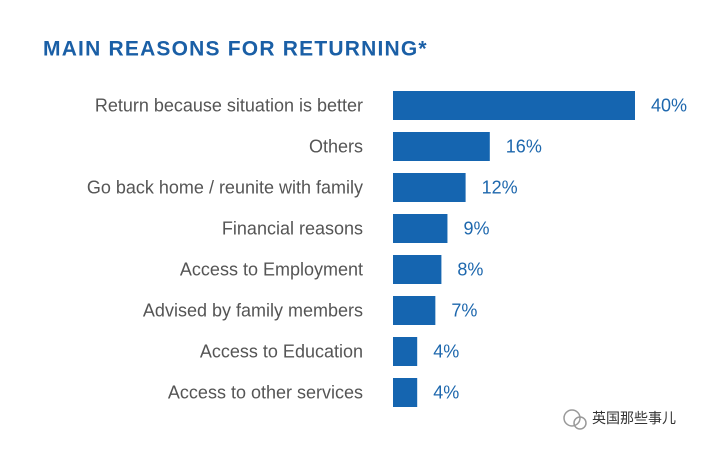  Describe the element at coordinates (281, 351) in the screenshot. I see `category-label: Access to Education` at that location.